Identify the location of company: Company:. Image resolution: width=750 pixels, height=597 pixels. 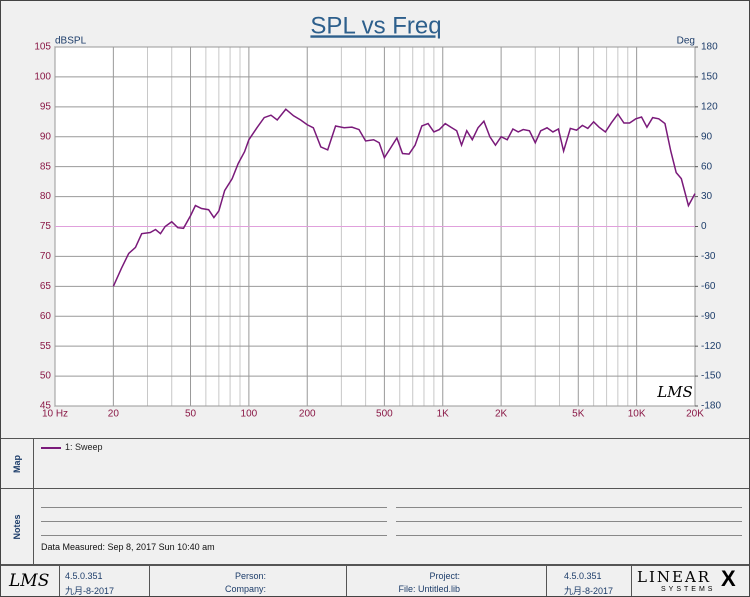
(245, 589).